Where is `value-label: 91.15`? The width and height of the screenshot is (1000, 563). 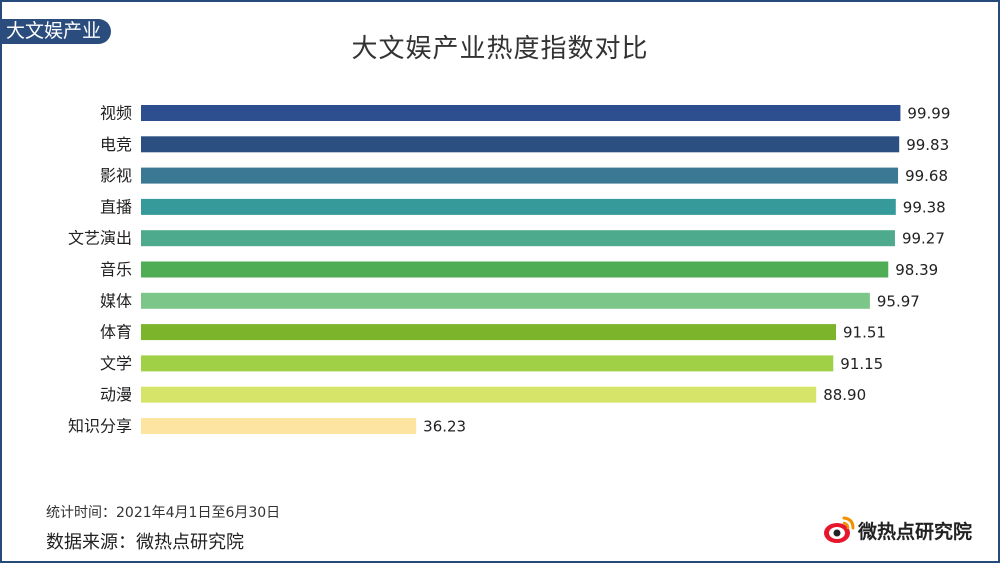
value-label: 91.15 is located at coordinates (861, 364).